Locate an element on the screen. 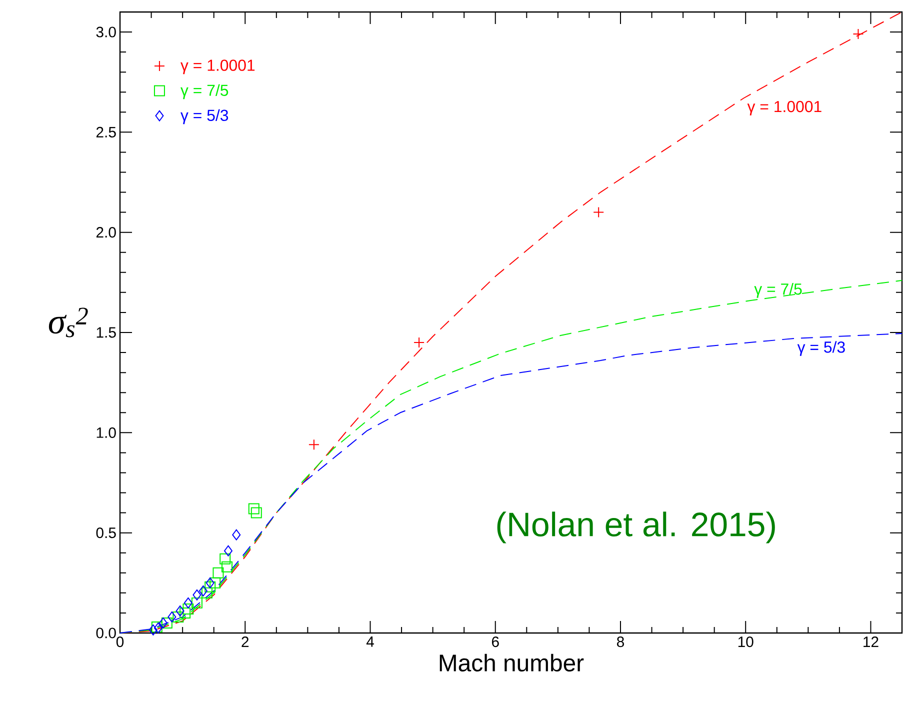 This screenshot has height=707, width=904. y-tick-label: 2.5 is located at coordinates (106, 132).